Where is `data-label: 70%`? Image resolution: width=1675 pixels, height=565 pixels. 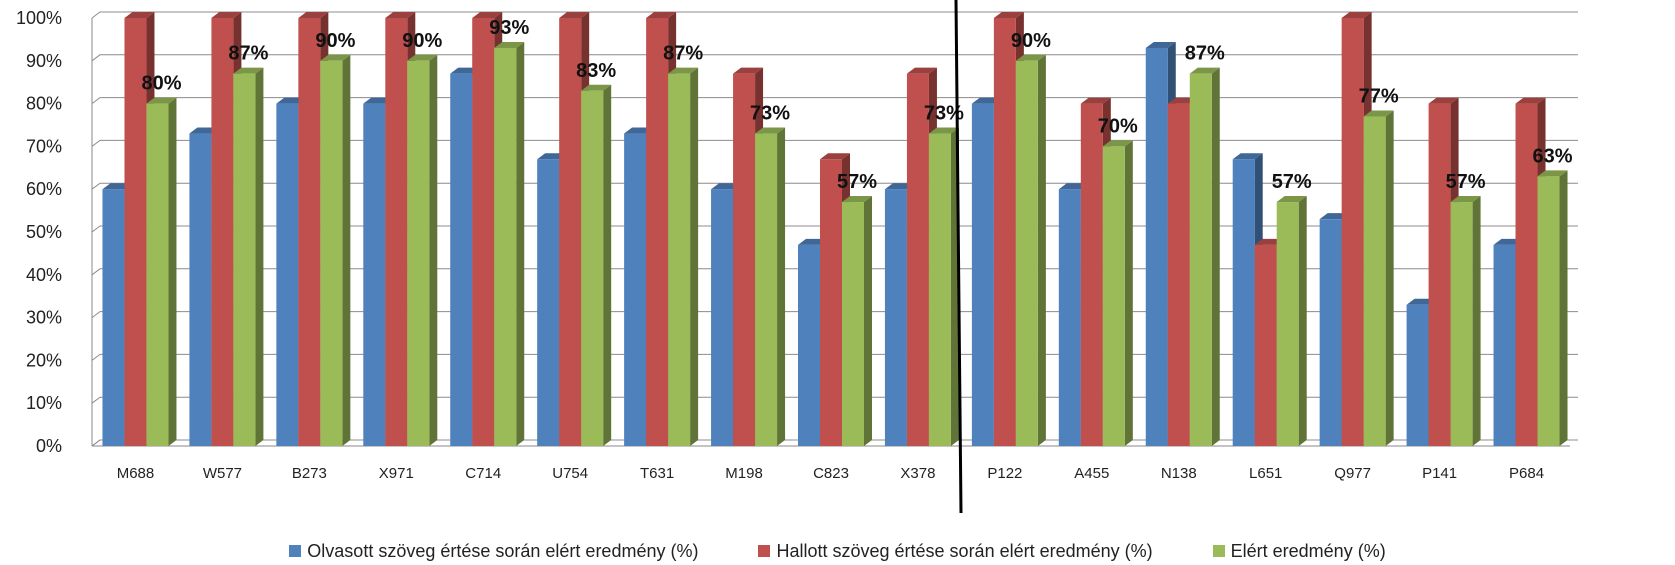
data-label: 70% is located at coordinates (1118, 126).